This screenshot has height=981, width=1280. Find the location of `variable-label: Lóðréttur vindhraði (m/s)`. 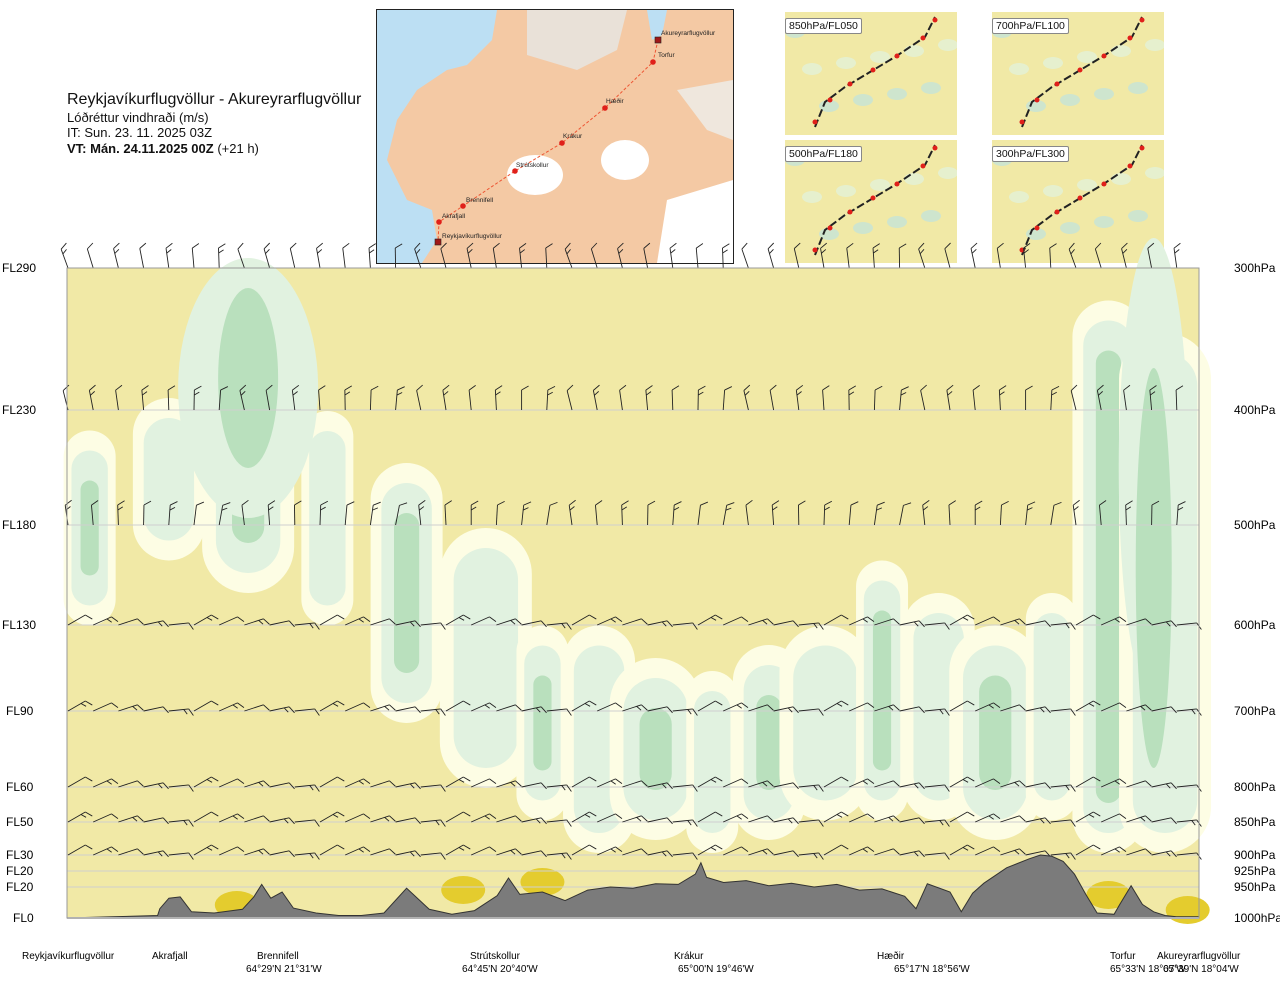

variable-label: Lóðréttur vindhraði (m/s) is located at coordinates (138, 117).